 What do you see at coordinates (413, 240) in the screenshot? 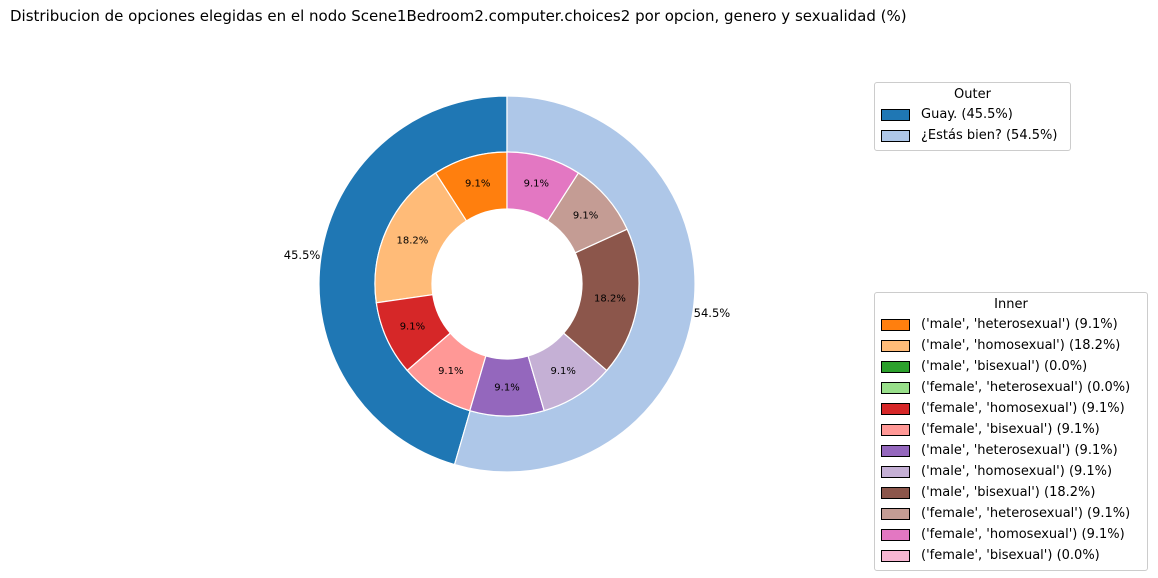
I see `inner-slice-label-1: 18.2%` at bounding box center [413, 240].